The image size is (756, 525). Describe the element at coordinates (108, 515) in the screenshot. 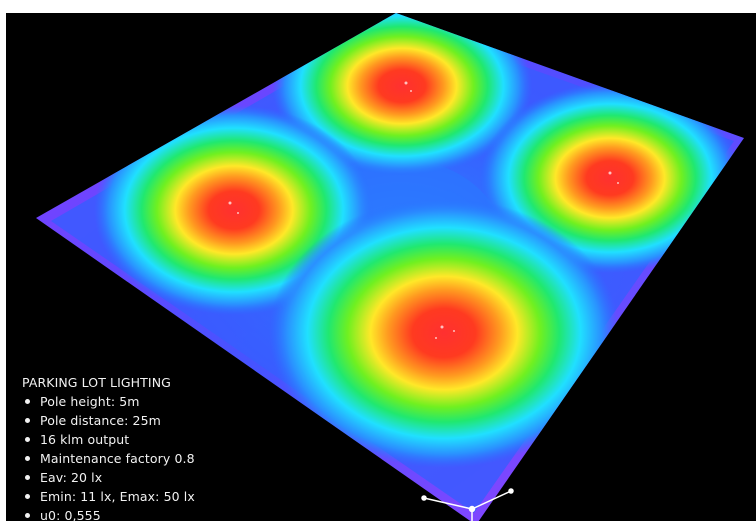

I see `spec-u0: u0: 0,555` at that location.